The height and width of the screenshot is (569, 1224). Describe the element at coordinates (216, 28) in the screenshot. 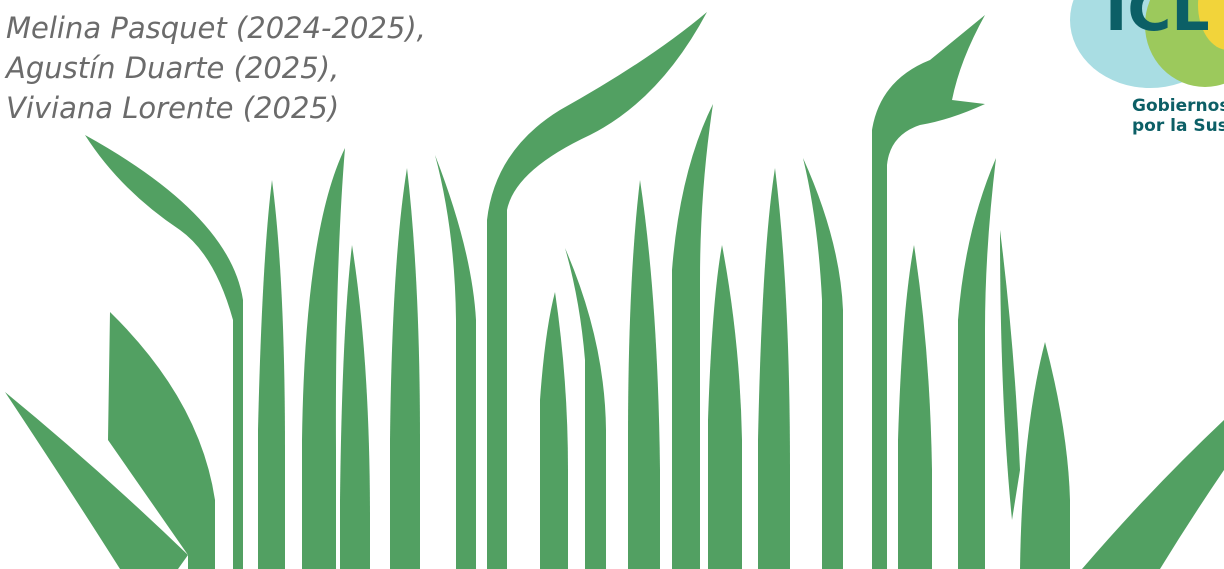

I see `author: Melina Pasquet (2024-2025),` at that location.